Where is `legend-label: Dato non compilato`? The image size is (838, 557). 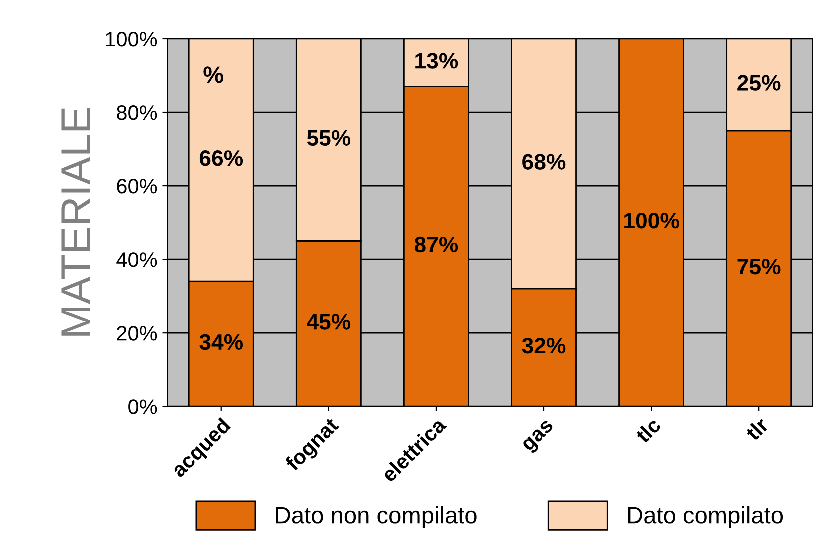 legend-label: Dato non compilato is located at coordinates (376, 517).